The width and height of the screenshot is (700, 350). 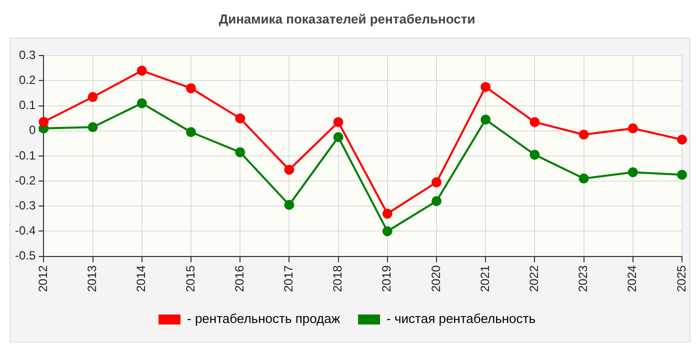 I want to click on y-tick-label: 0, so click(x=32, y=130).